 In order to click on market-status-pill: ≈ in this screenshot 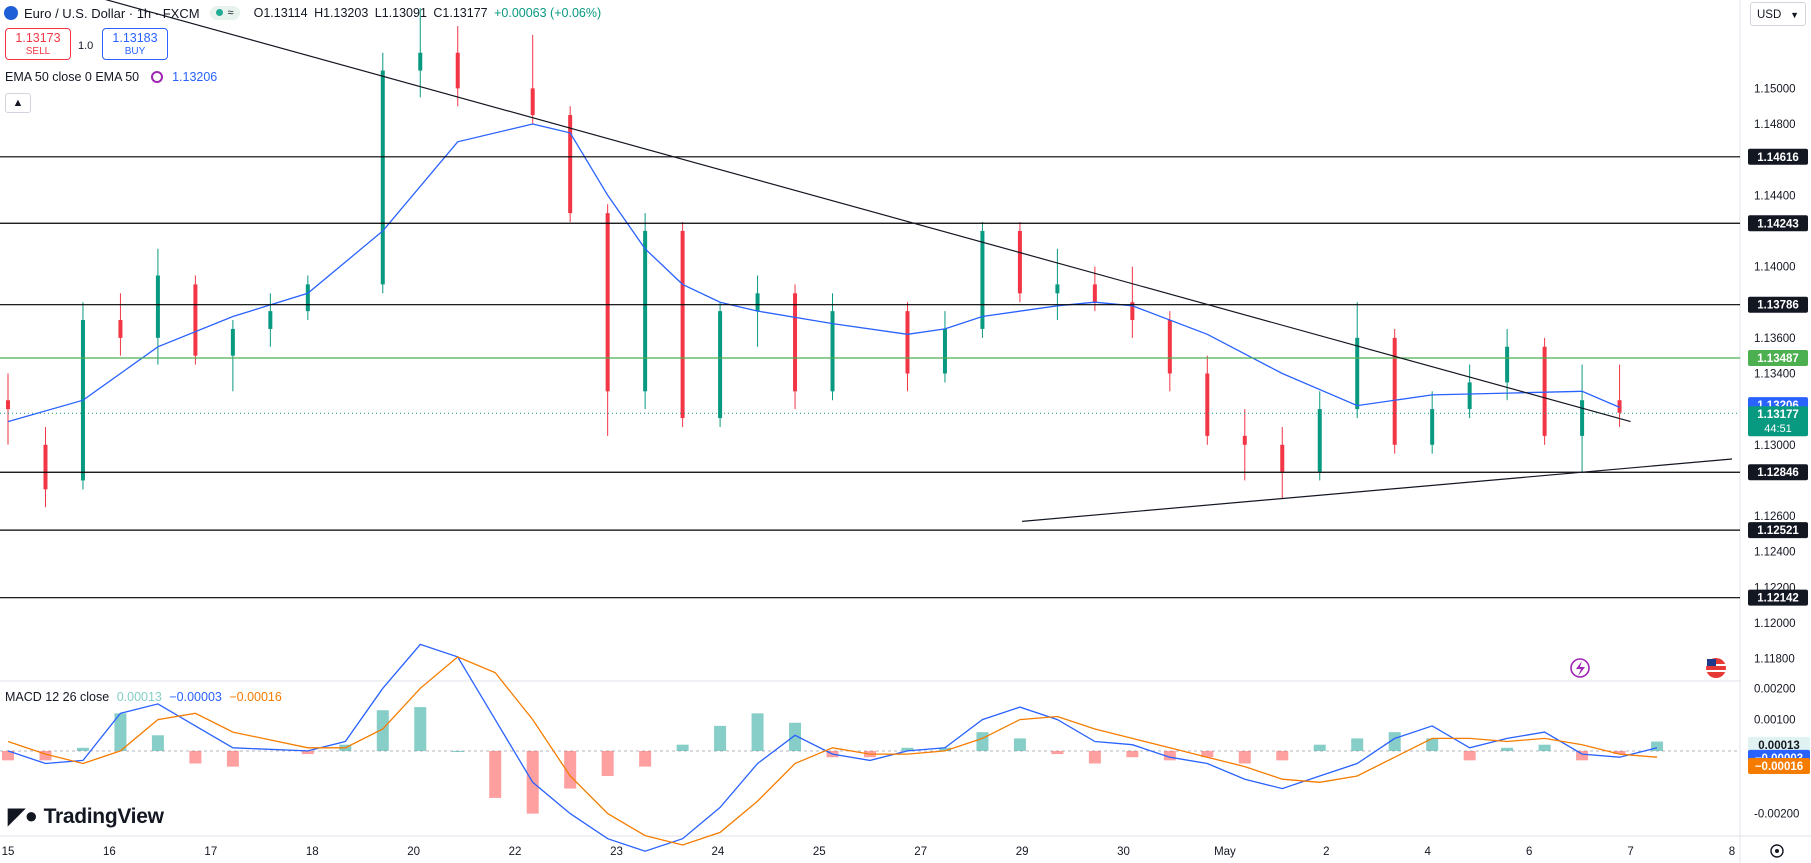, I will do `click(224, 13)`.